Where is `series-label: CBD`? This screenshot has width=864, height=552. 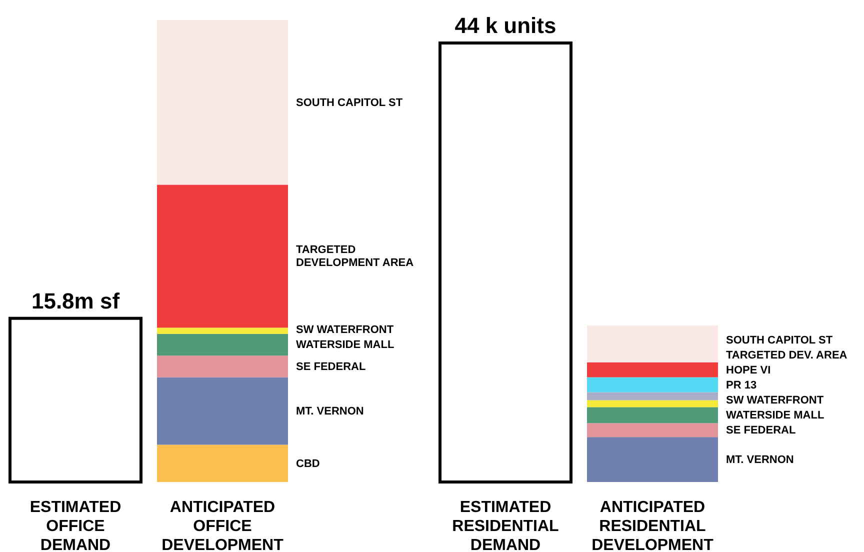
series-label: CBD is located at coordinates (308, 464).